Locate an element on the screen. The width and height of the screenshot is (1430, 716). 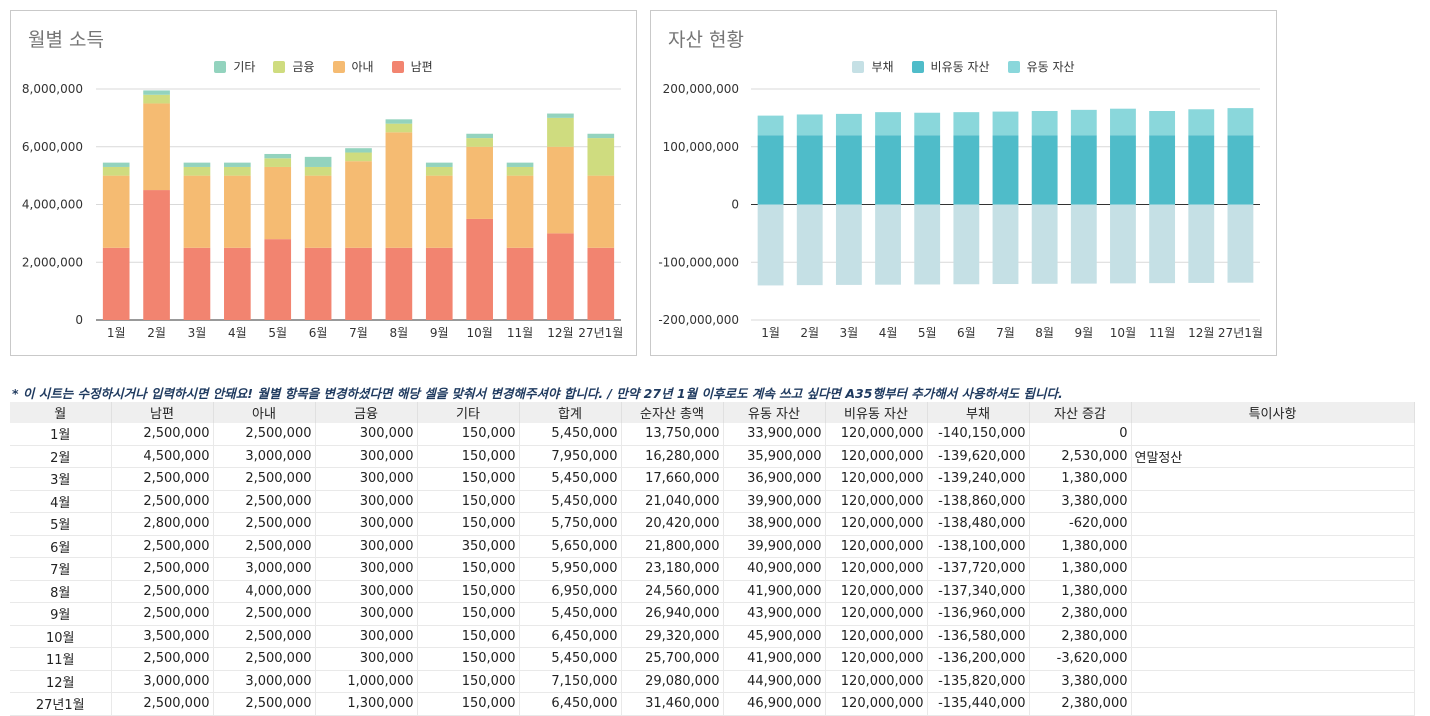
table-cell: -138,480,000 is located at coordinates (978, 524).